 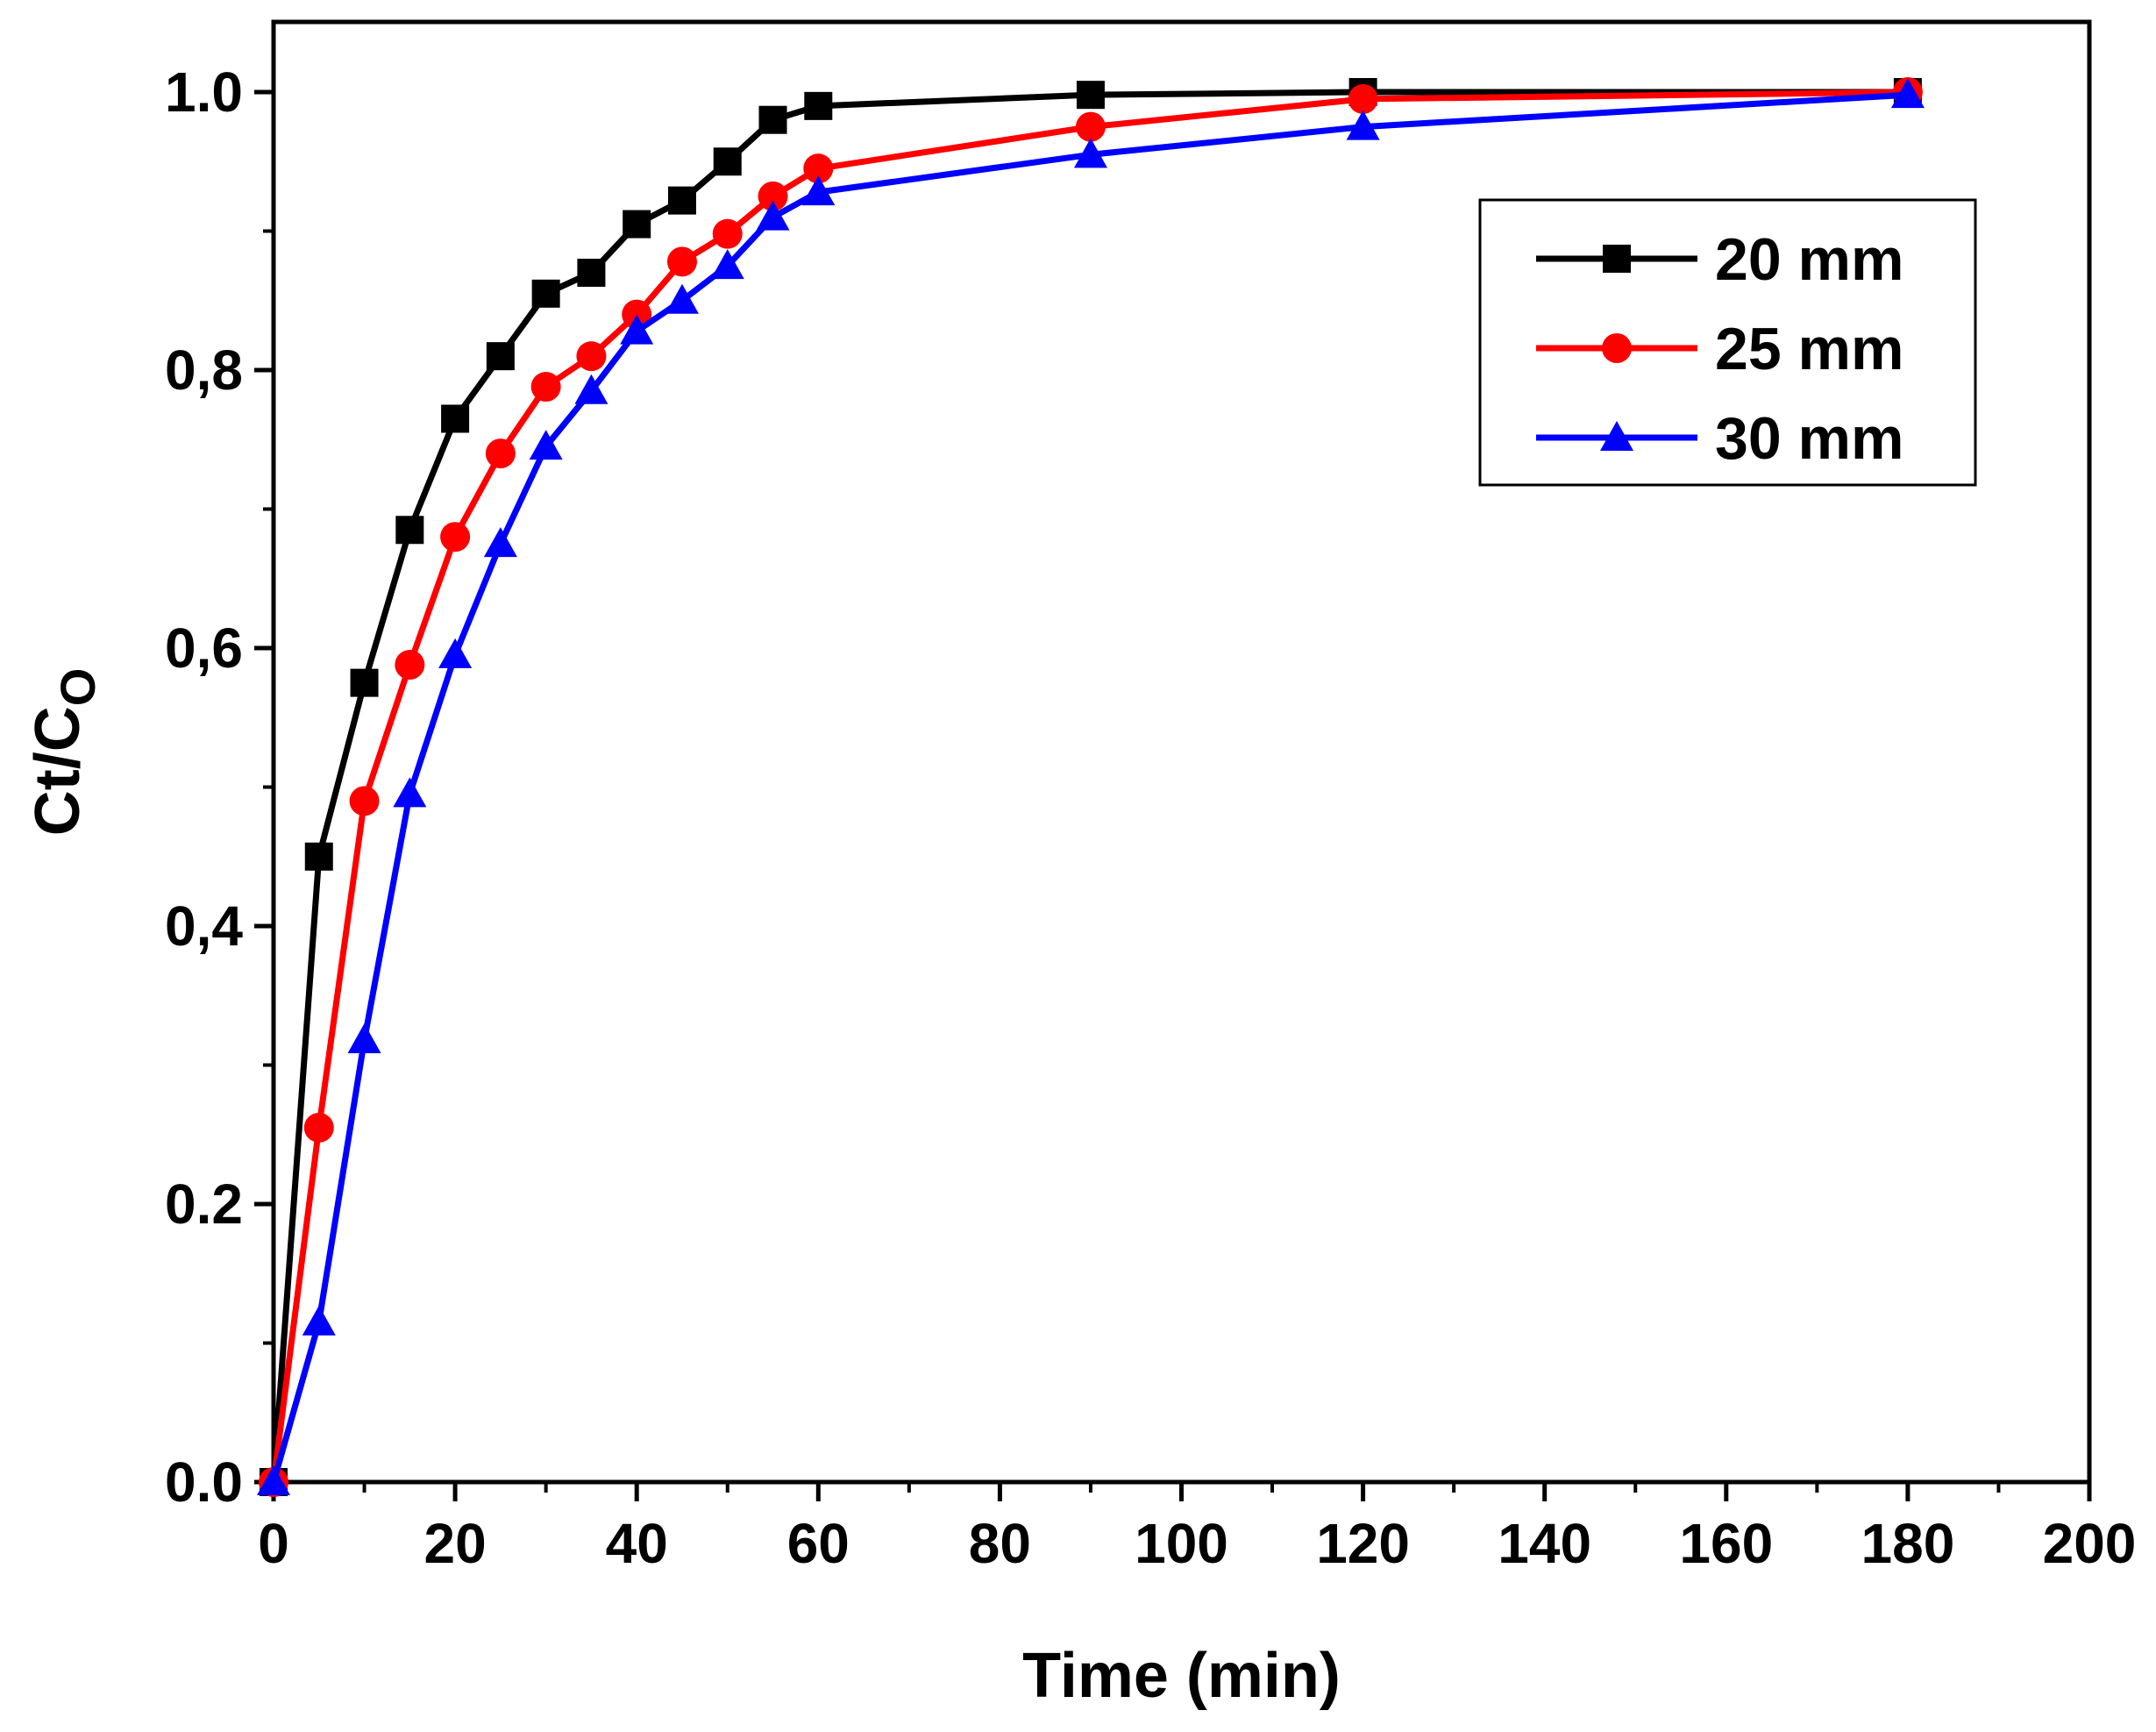 What do you see at coordinates (1908, 1543) in the screenshot?
I see `x-tick-label: 180` at bounding box center [1908, 1543].